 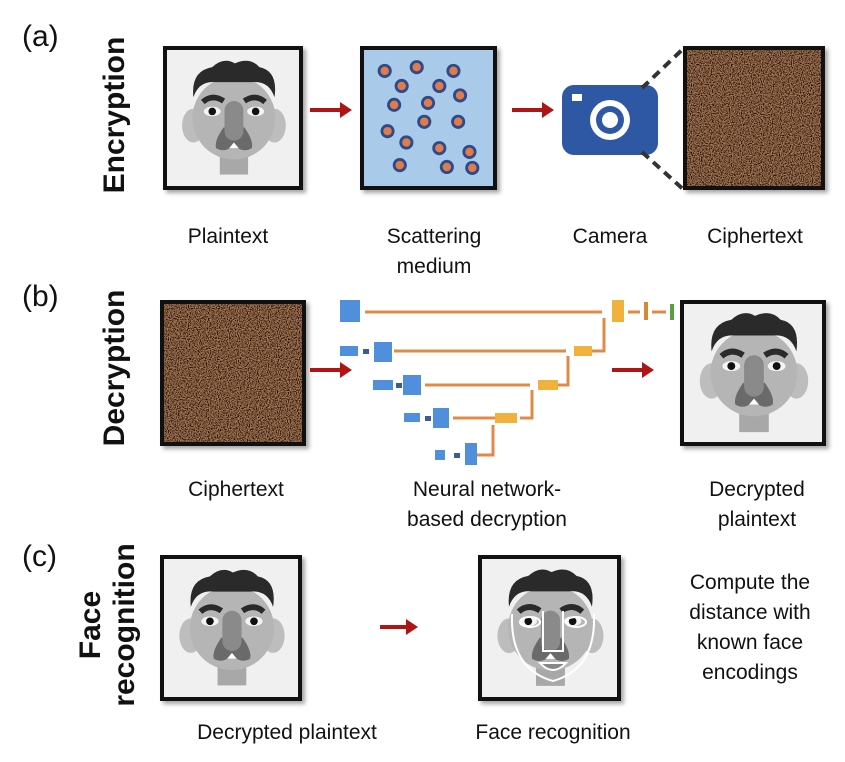 What do you see at coordinates (487, 489) in the screenshot?
I see `caption-network-1: Neural network-` at bounding box center [487, 489].